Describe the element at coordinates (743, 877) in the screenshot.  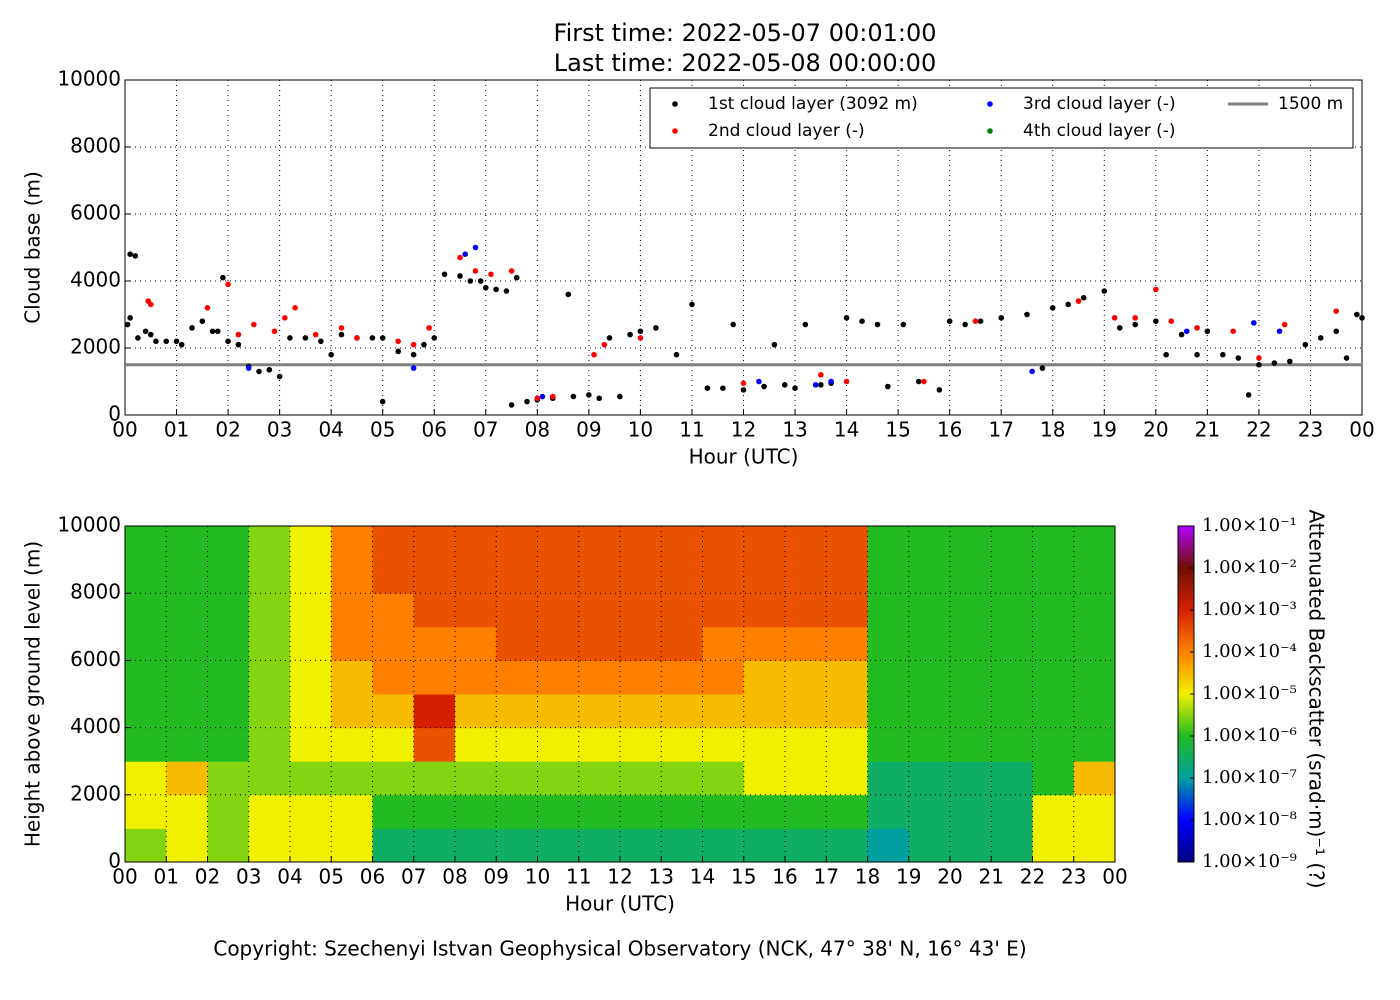
I see `x-tick-label: 15` at that location.